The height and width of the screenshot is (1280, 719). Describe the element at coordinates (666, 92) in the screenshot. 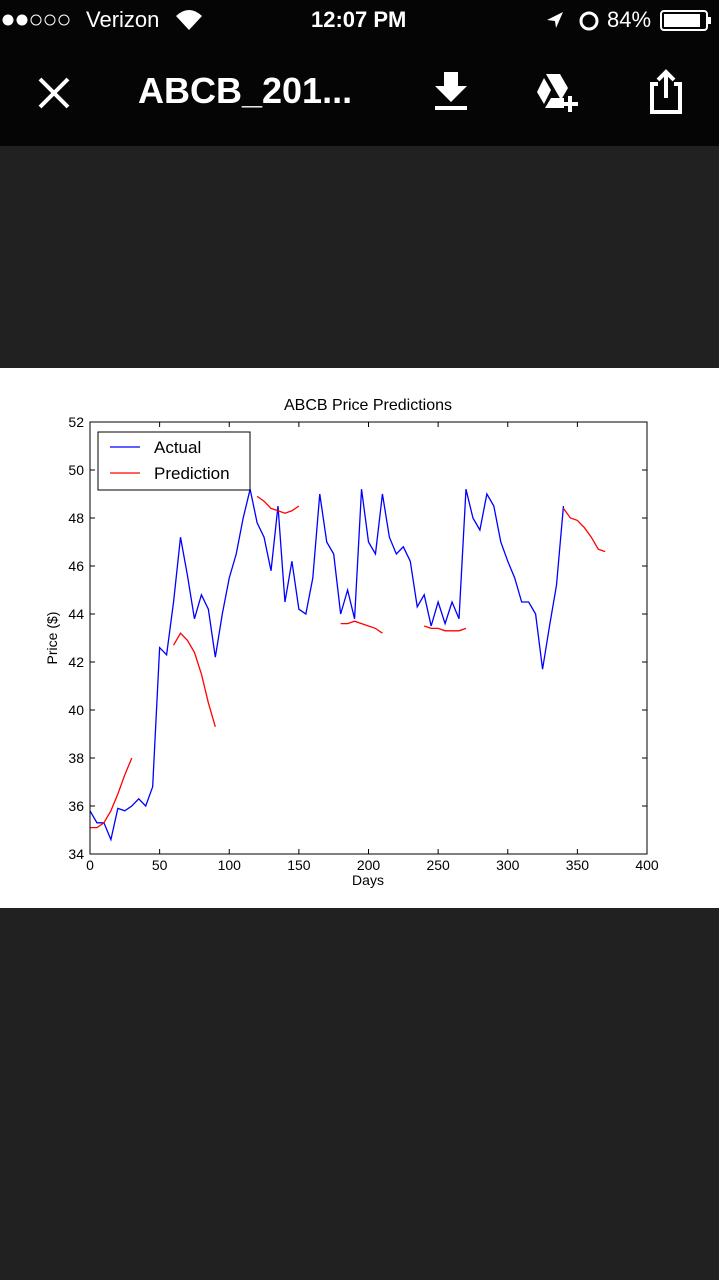

I see `share-button` at that location.